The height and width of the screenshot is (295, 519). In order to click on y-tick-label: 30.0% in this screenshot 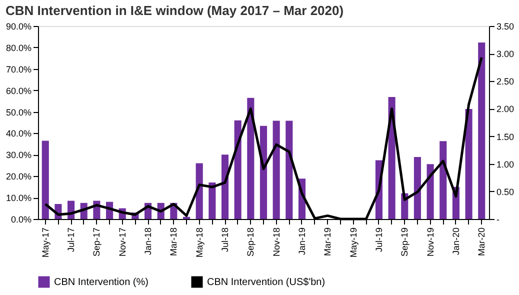, I will do `click(19, 155)`.